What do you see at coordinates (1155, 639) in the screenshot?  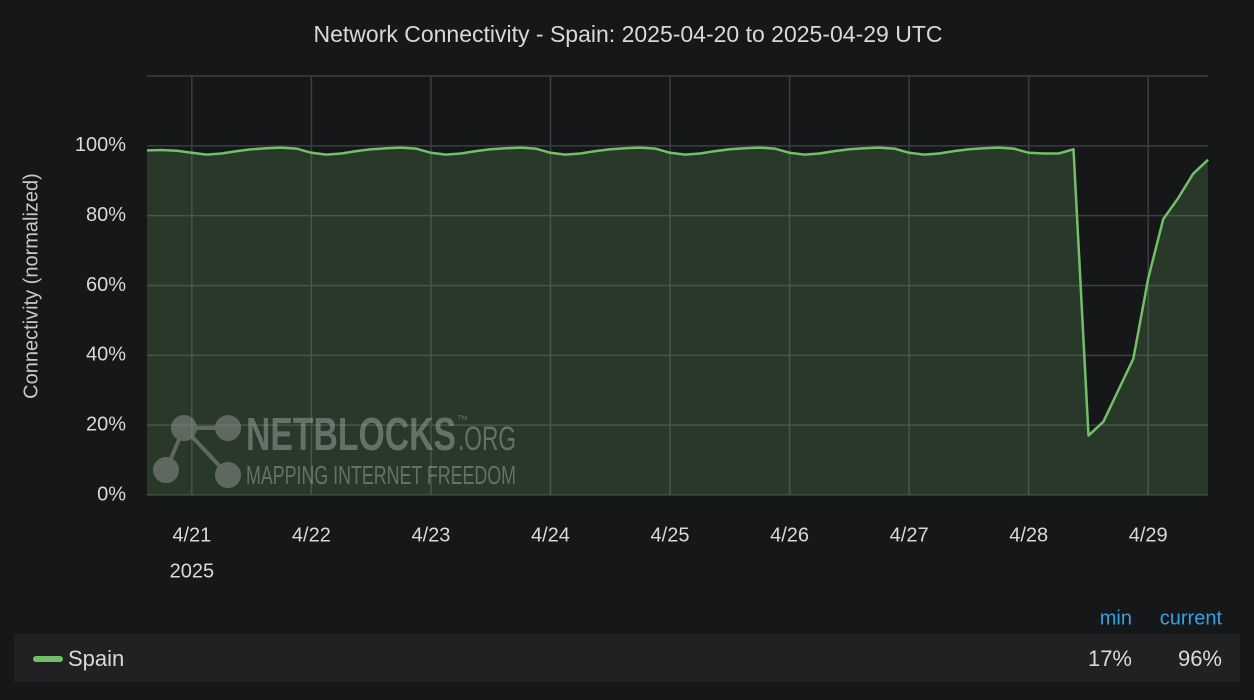 I see `legend-stats: min 17% current 96%` at bounding box center [1155, 639].